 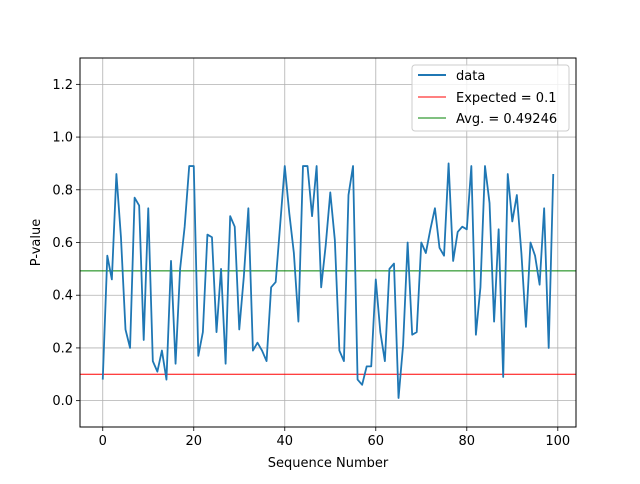 What do you see at coordinates (470, 76) in the screenshot?
I see `legend-label-data: data` at bounding box center [470, 76].